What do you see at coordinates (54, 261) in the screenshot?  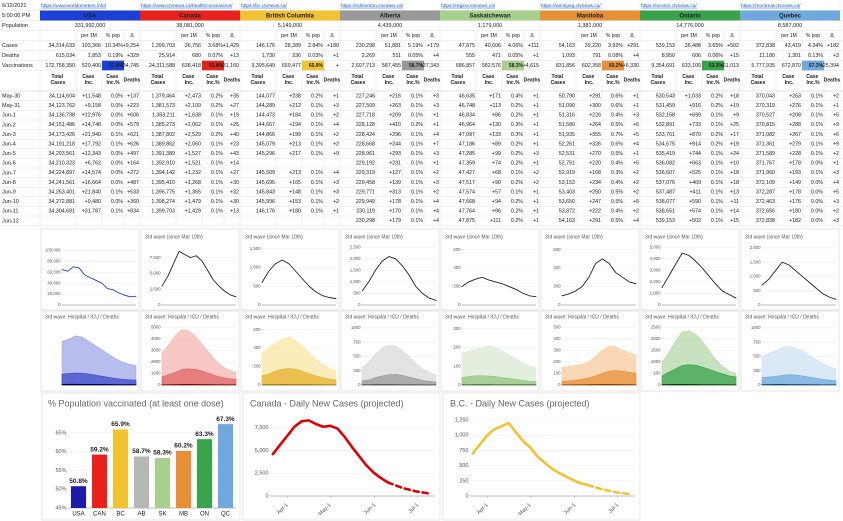 I see `y-tick-label: 80,000` at bounding box center [54, 261].